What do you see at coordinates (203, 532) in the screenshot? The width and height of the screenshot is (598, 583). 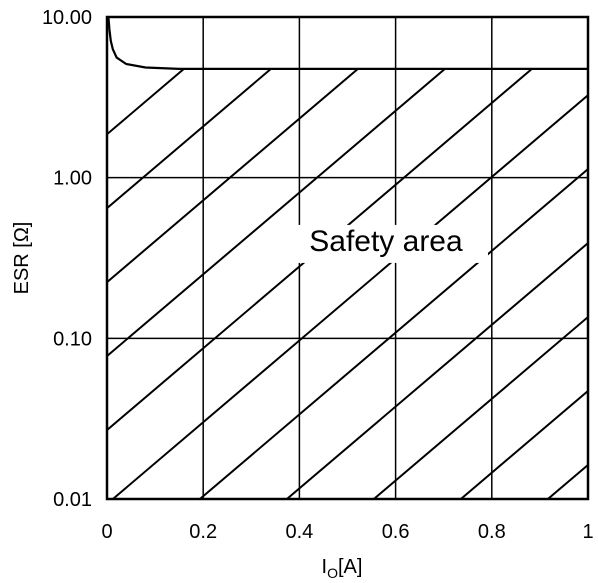 I see `x-tick-label: 0.2` at bounding box center [203, 532].